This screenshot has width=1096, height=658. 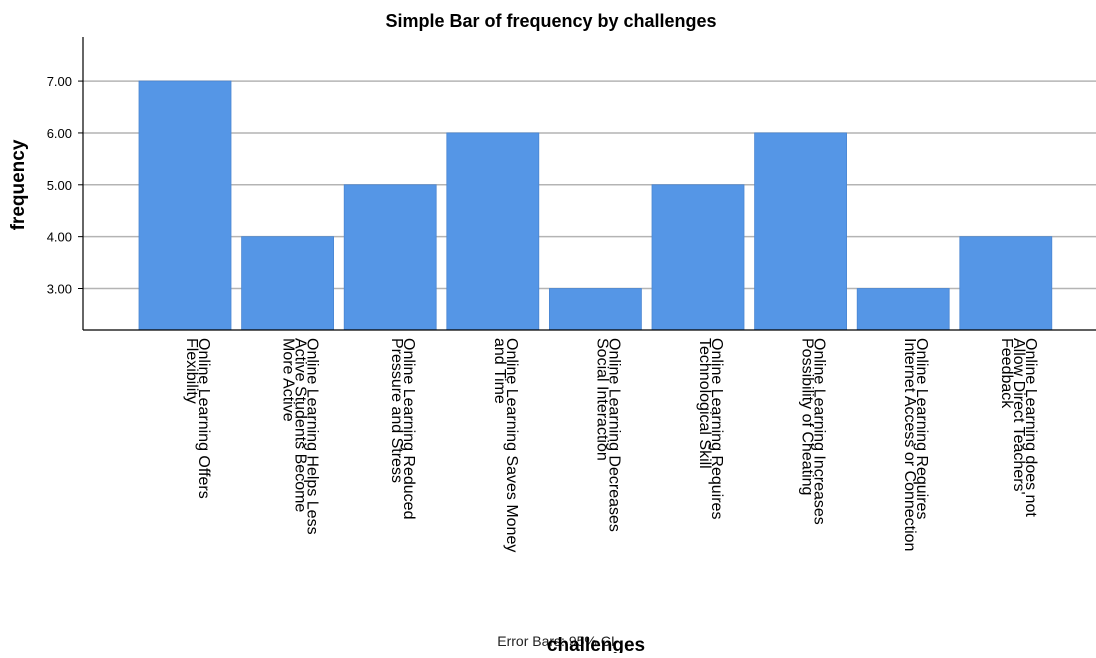 I want to click on x-category-label-line: Technological Skill, so click(x=704, y=403).